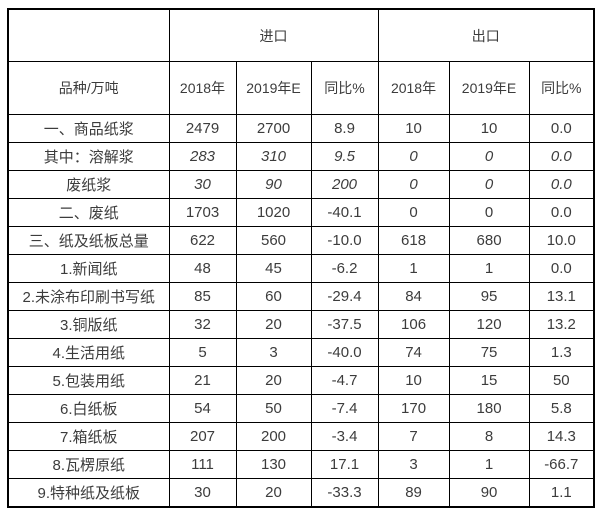 This screenshot has width=600, height=528. Describe the element at coordinates (273, 35) in the screenshot. I see `import-group-header: 进口` at that location.